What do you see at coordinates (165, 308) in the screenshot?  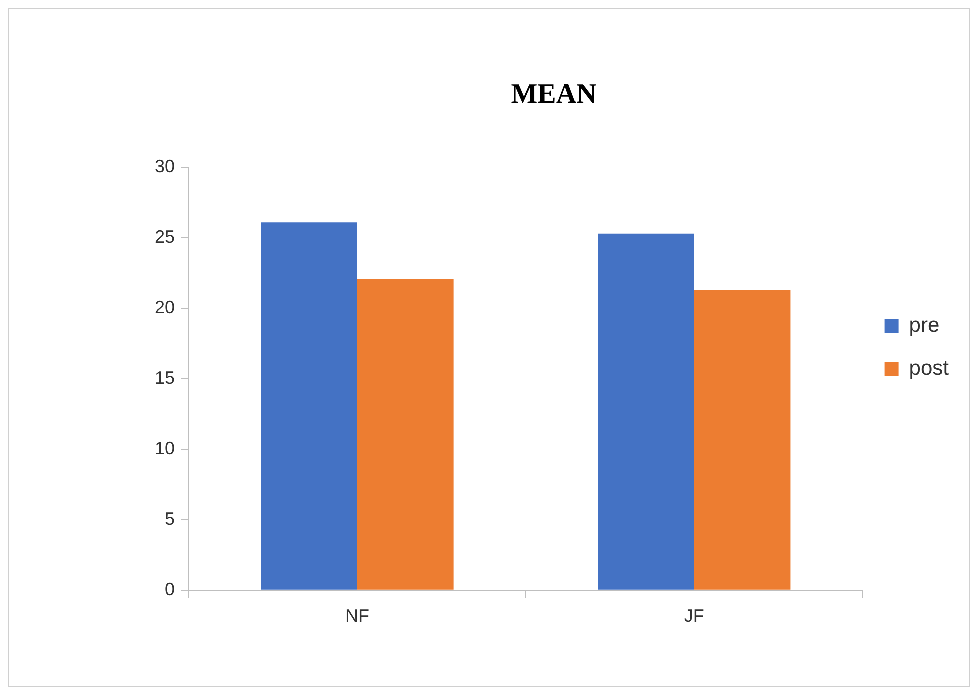 I see `y-tick-label: 20` at bounding box center [165, 308].